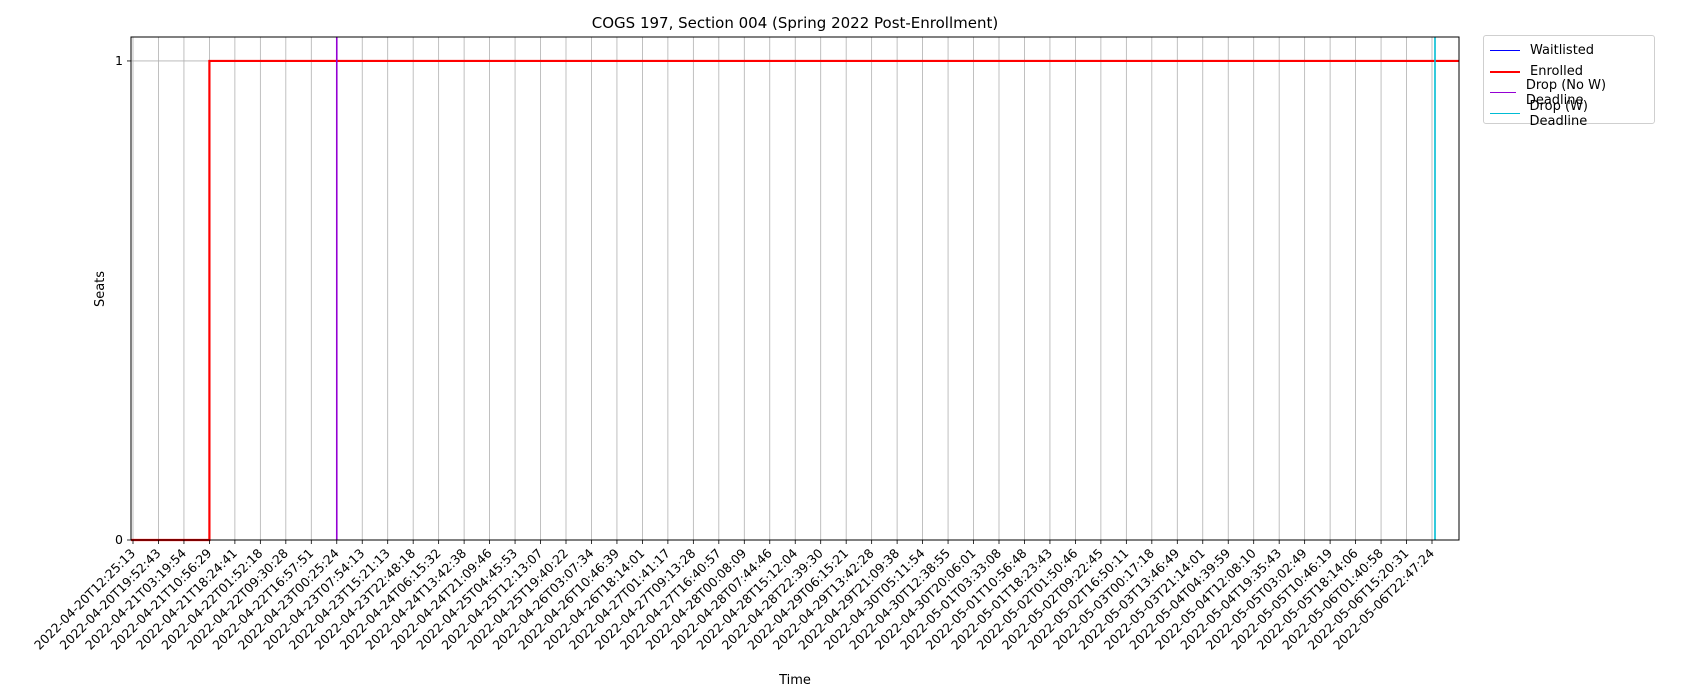 Image resolution: width=1700 pixels, height=700 pixels. I want to click on legend-swatch-drop-w, so click(1505, 113).